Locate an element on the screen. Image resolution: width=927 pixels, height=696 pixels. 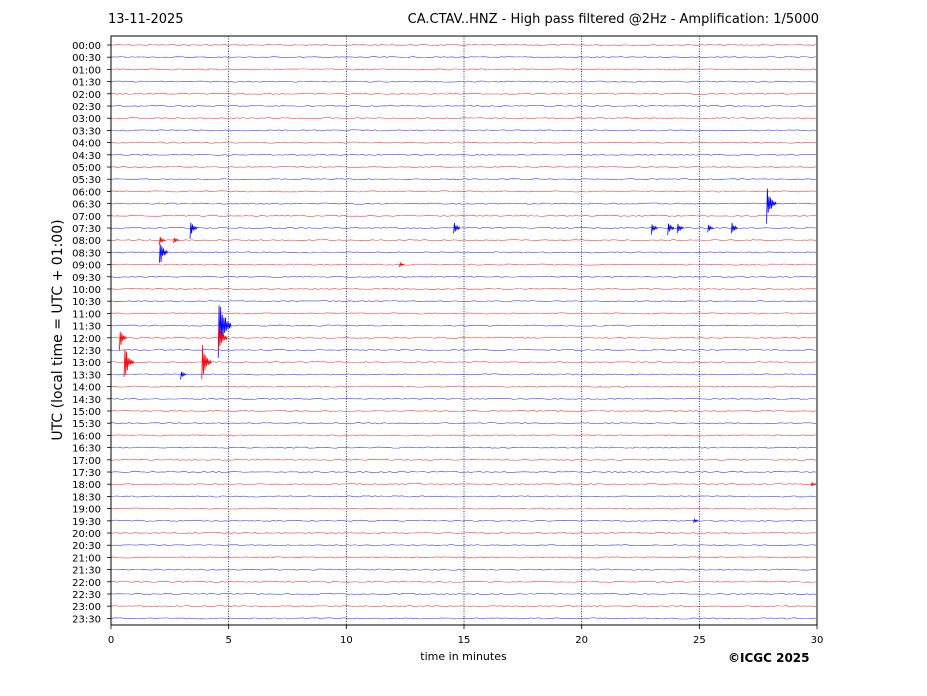
y-tick-label: 12:00 is located at coordinates (86, 339).